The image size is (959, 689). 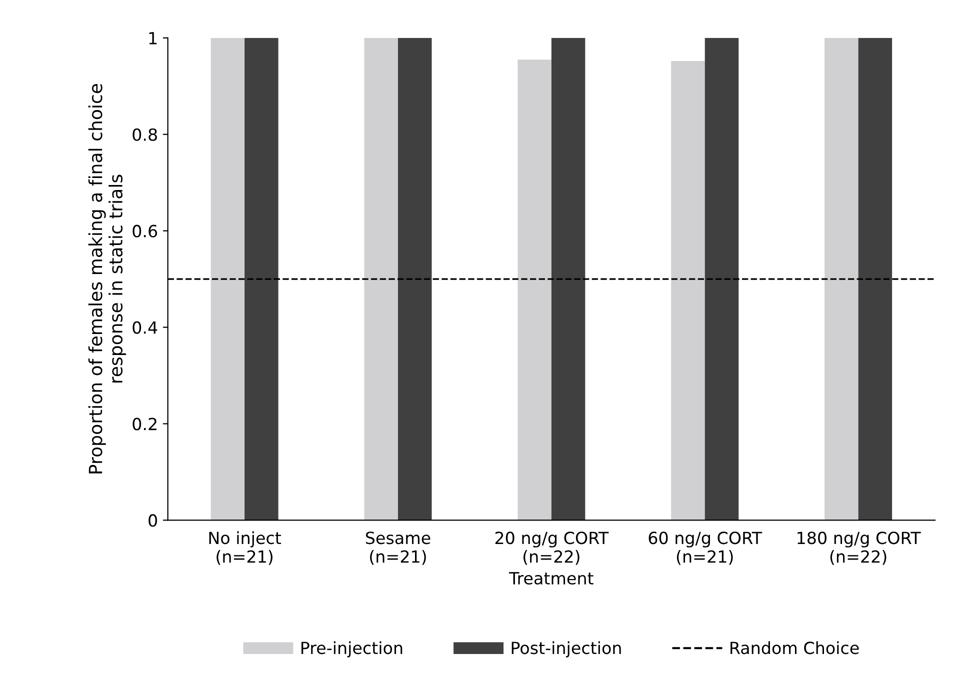 I want to click on y-tick-label: 0.6, so click(x=145, y=231).